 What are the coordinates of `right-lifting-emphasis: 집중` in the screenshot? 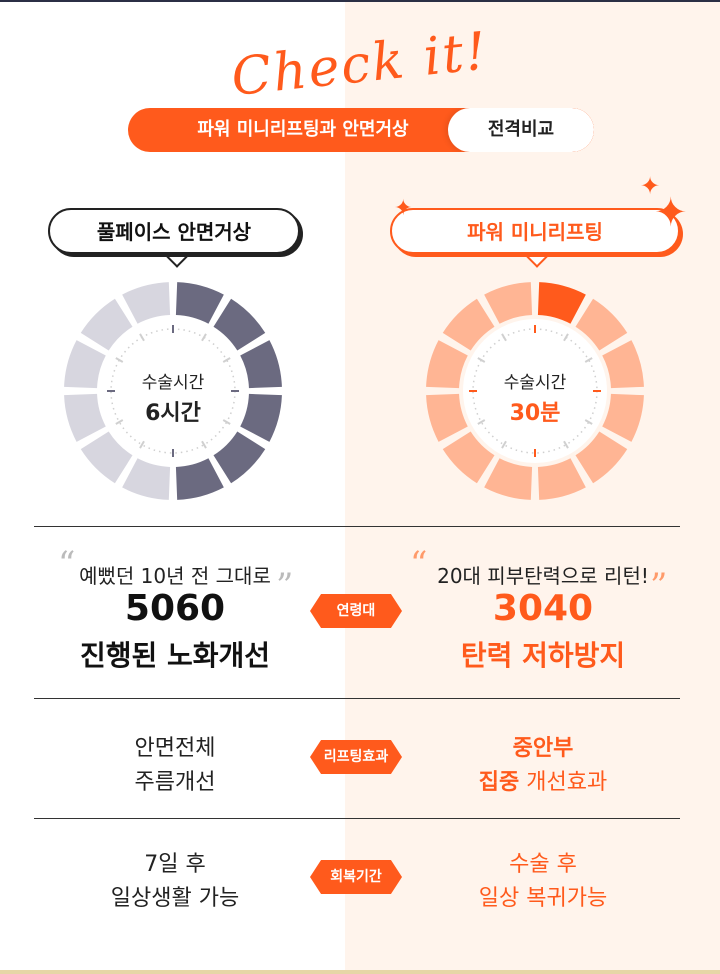 It's located at (499, 782).